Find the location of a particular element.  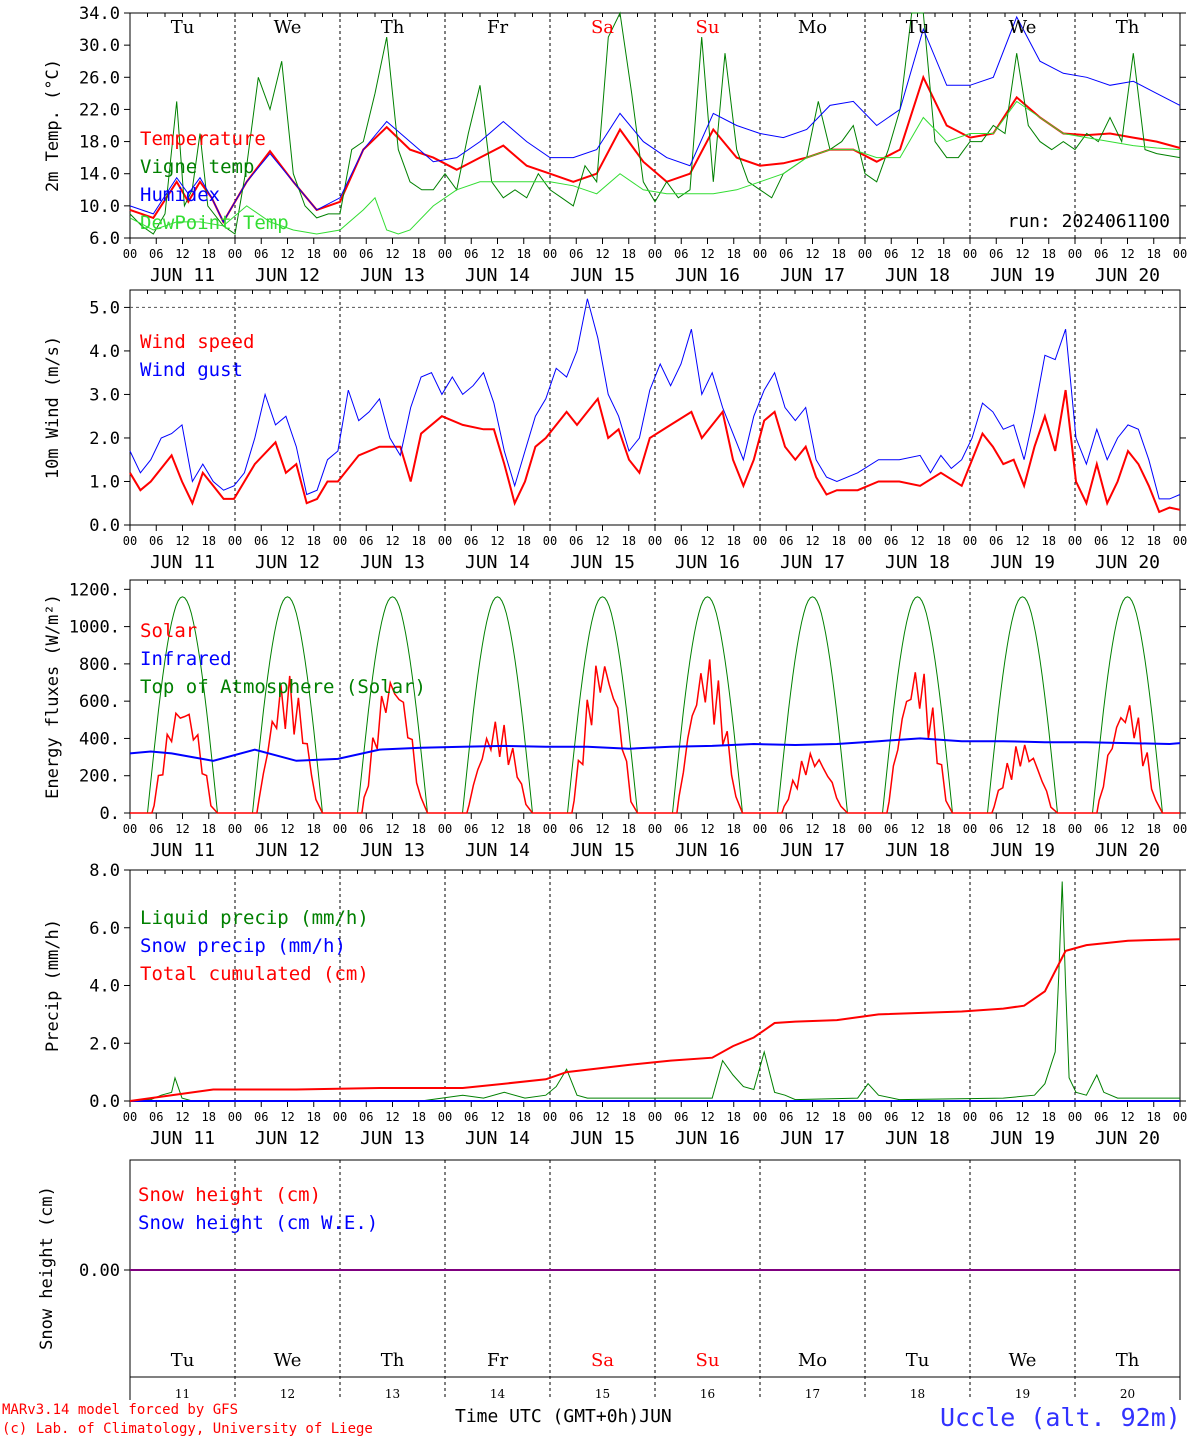

series-humidex is located at coordinates (655, 119).